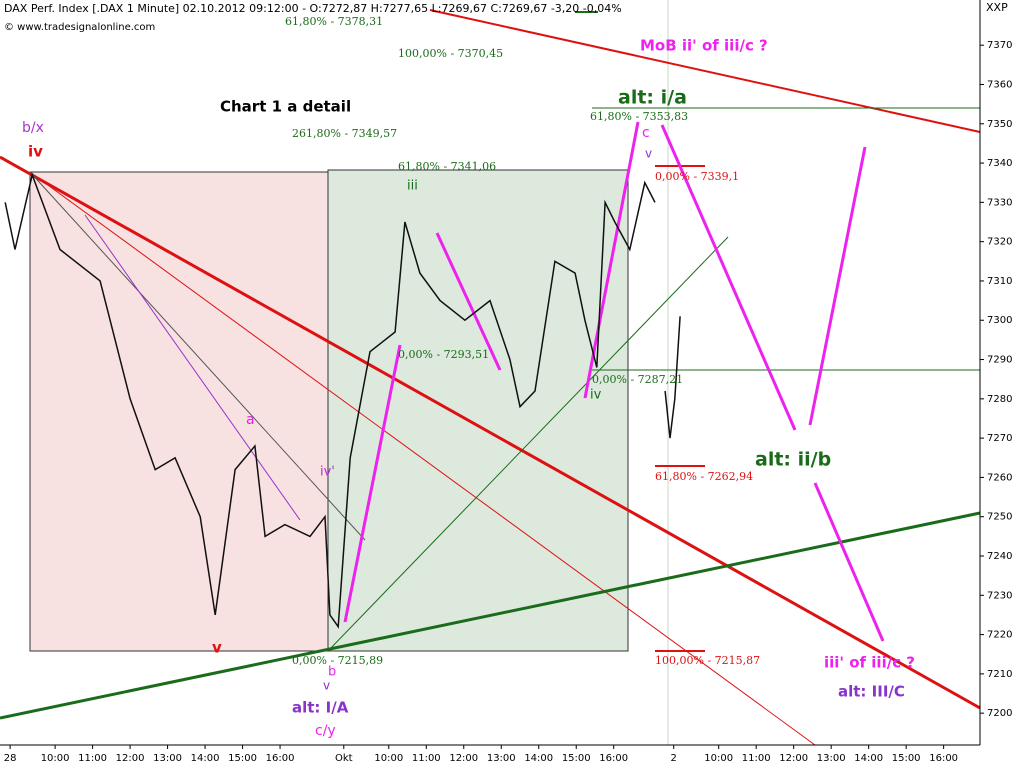  Describe the element at coordinates (332, 672) in the screenshot. I see `annotation: b` at that location.